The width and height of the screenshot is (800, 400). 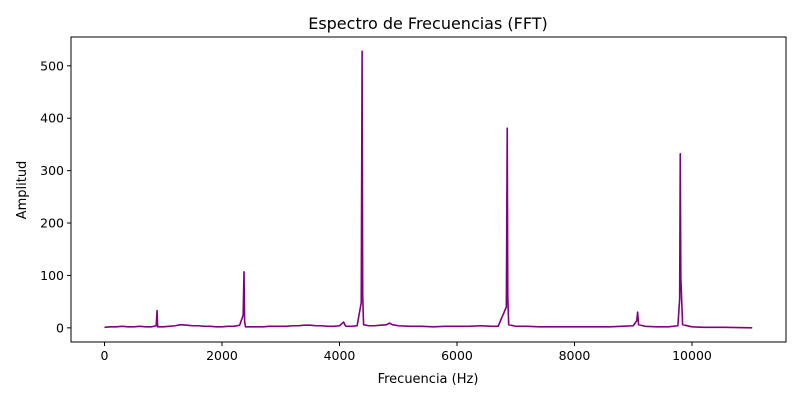 I want to click on x-axis: 0 2000 4000 6000 8000 10000, so click(x=406, y=352).